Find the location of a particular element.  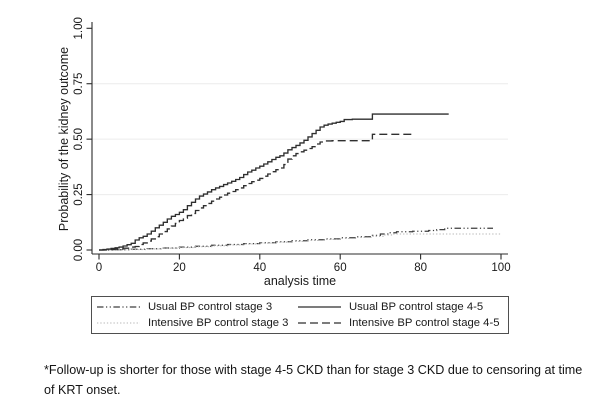

legend-label: Intensive BP control stage 4-5 is located at coordinates (424, 322).